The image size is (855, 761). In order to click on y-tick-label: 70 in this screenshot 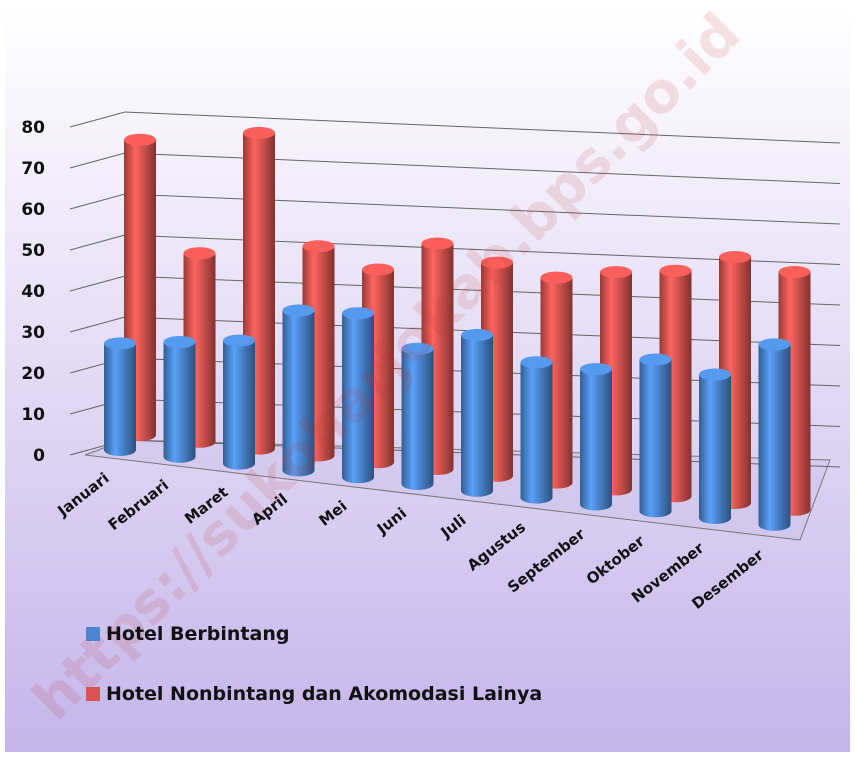, I will do `click(33, 169)`.